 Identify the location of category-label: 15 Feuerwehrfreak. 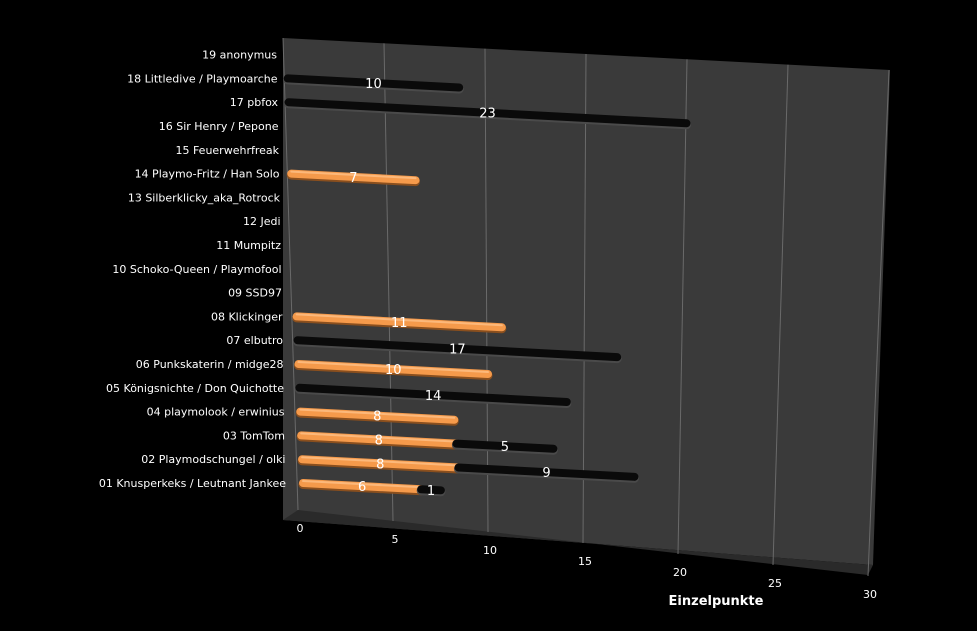
(227, 150).